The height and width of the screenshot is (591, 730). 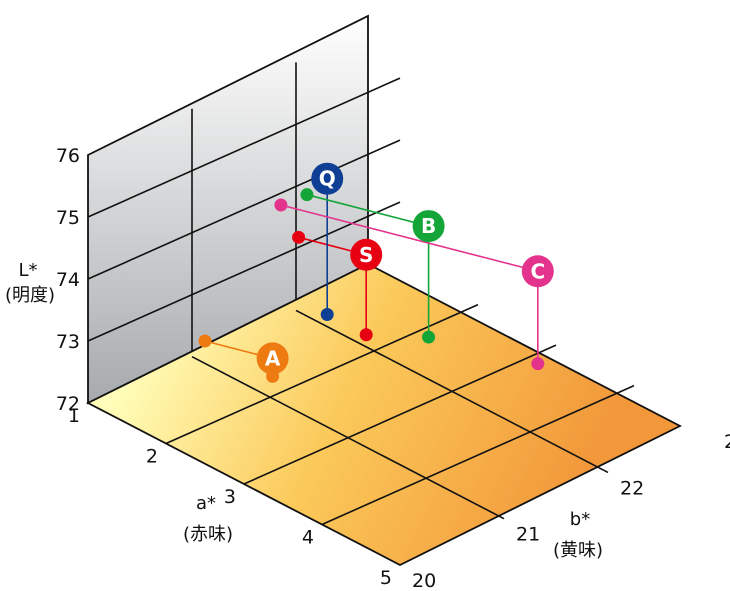 What do you see at coordinates (528, 535) in the screenshot?
I see `b-tick-label: 21` at bounding box center [528, 535].